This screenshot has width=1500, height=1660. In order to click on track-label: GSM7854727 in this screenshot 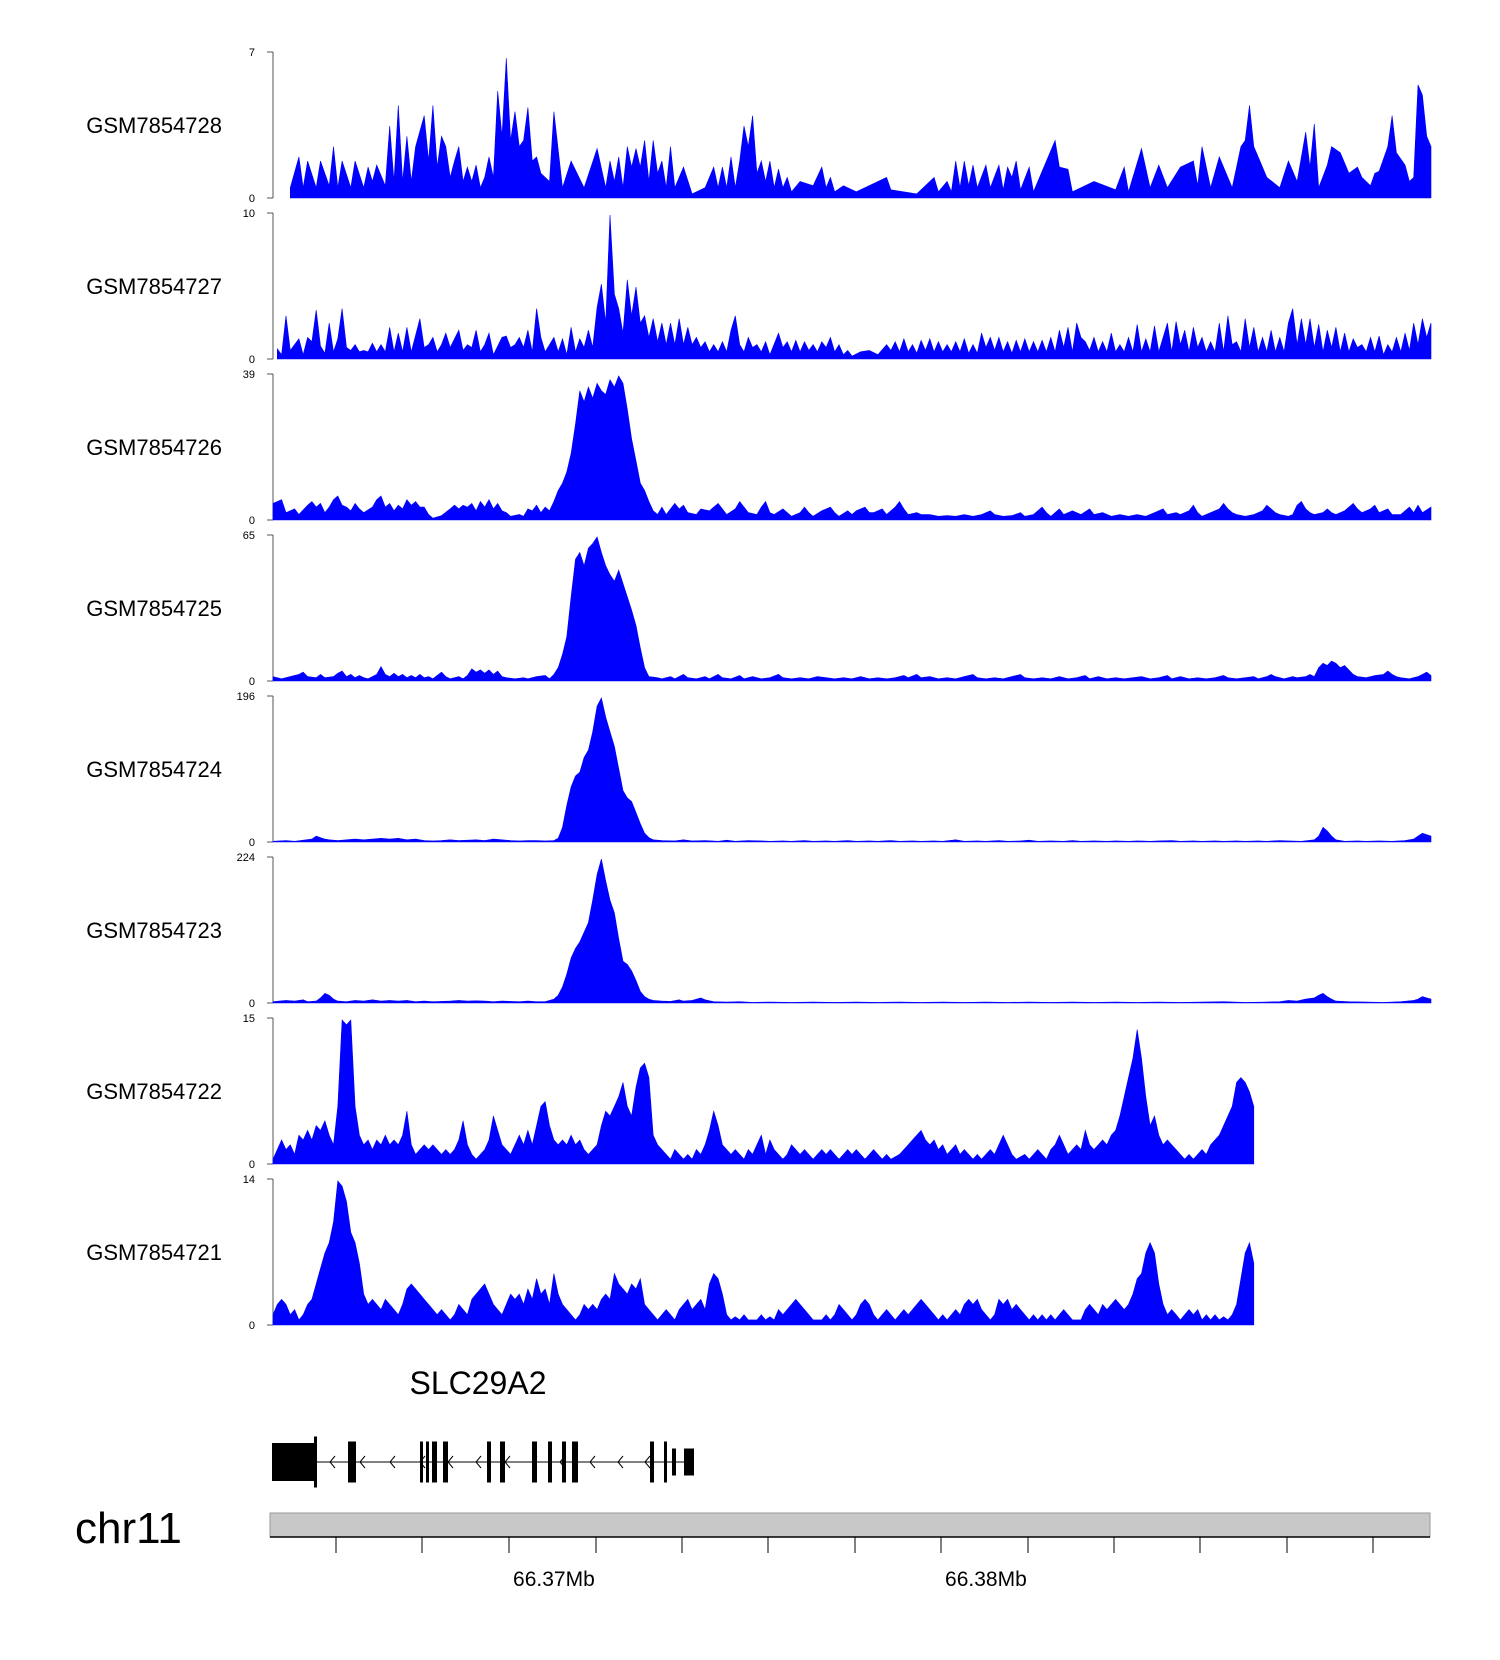, I will do `click(154, 286)`.